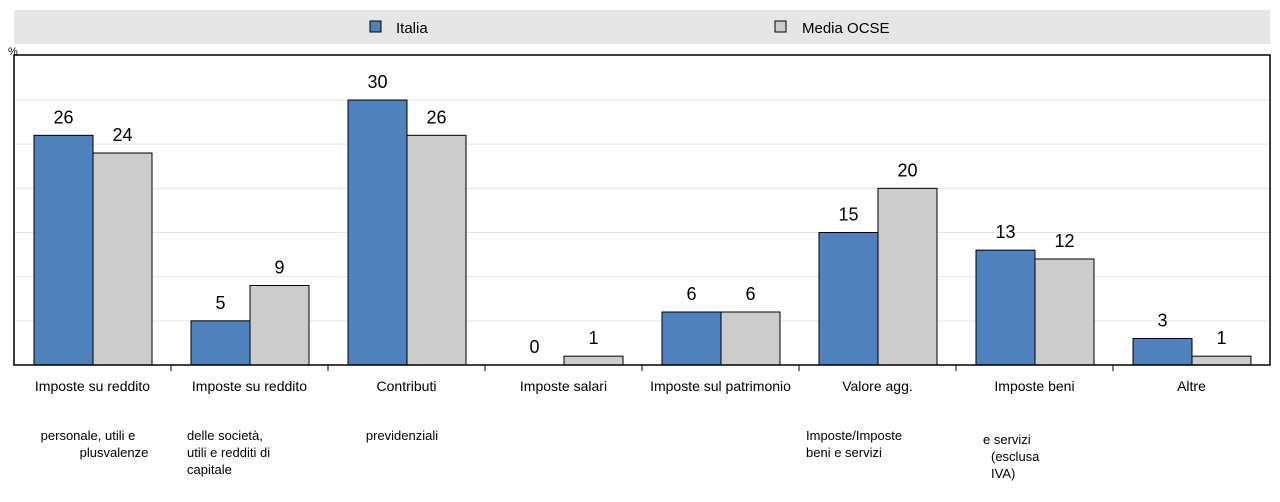  Describe the element at coordinates (629, 28) in the screenshot. I see `legend: Italia Media OCSE` at that location.